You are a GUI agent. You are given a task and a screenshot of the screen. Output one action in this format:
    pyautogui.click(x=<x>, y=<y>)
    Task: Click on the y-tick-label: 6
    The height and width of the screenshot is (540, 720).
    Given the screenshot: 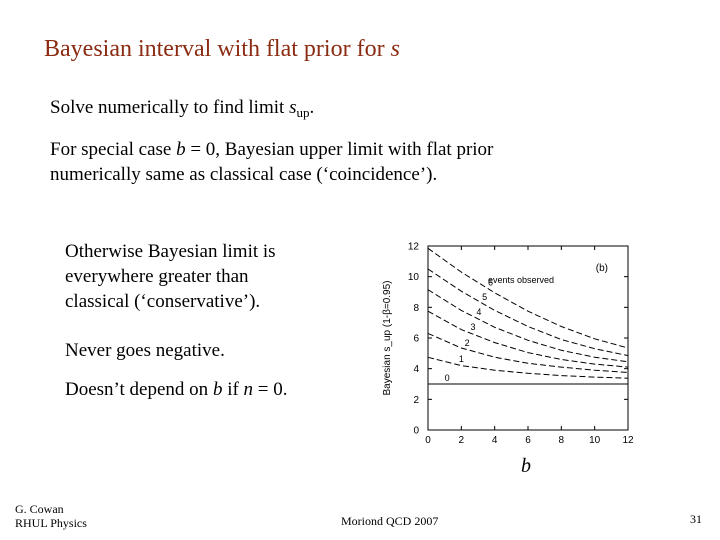 What is the action you would take?
    pyautogui.click(x=416, y=339)
    